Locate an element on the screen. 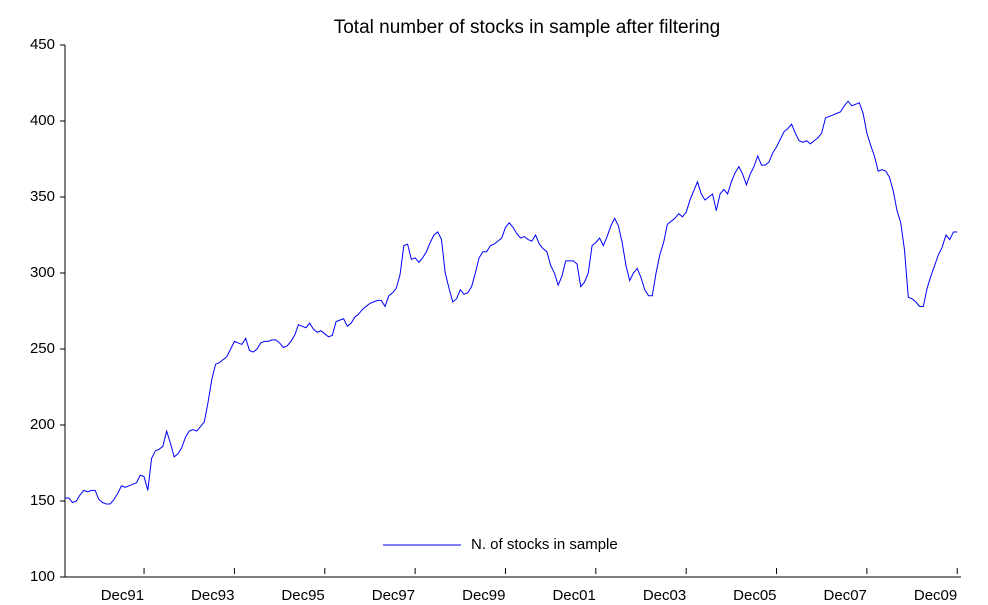 The image size is (988, 605). x-tick-label: Dec99 is located at coordinates (483, 595).